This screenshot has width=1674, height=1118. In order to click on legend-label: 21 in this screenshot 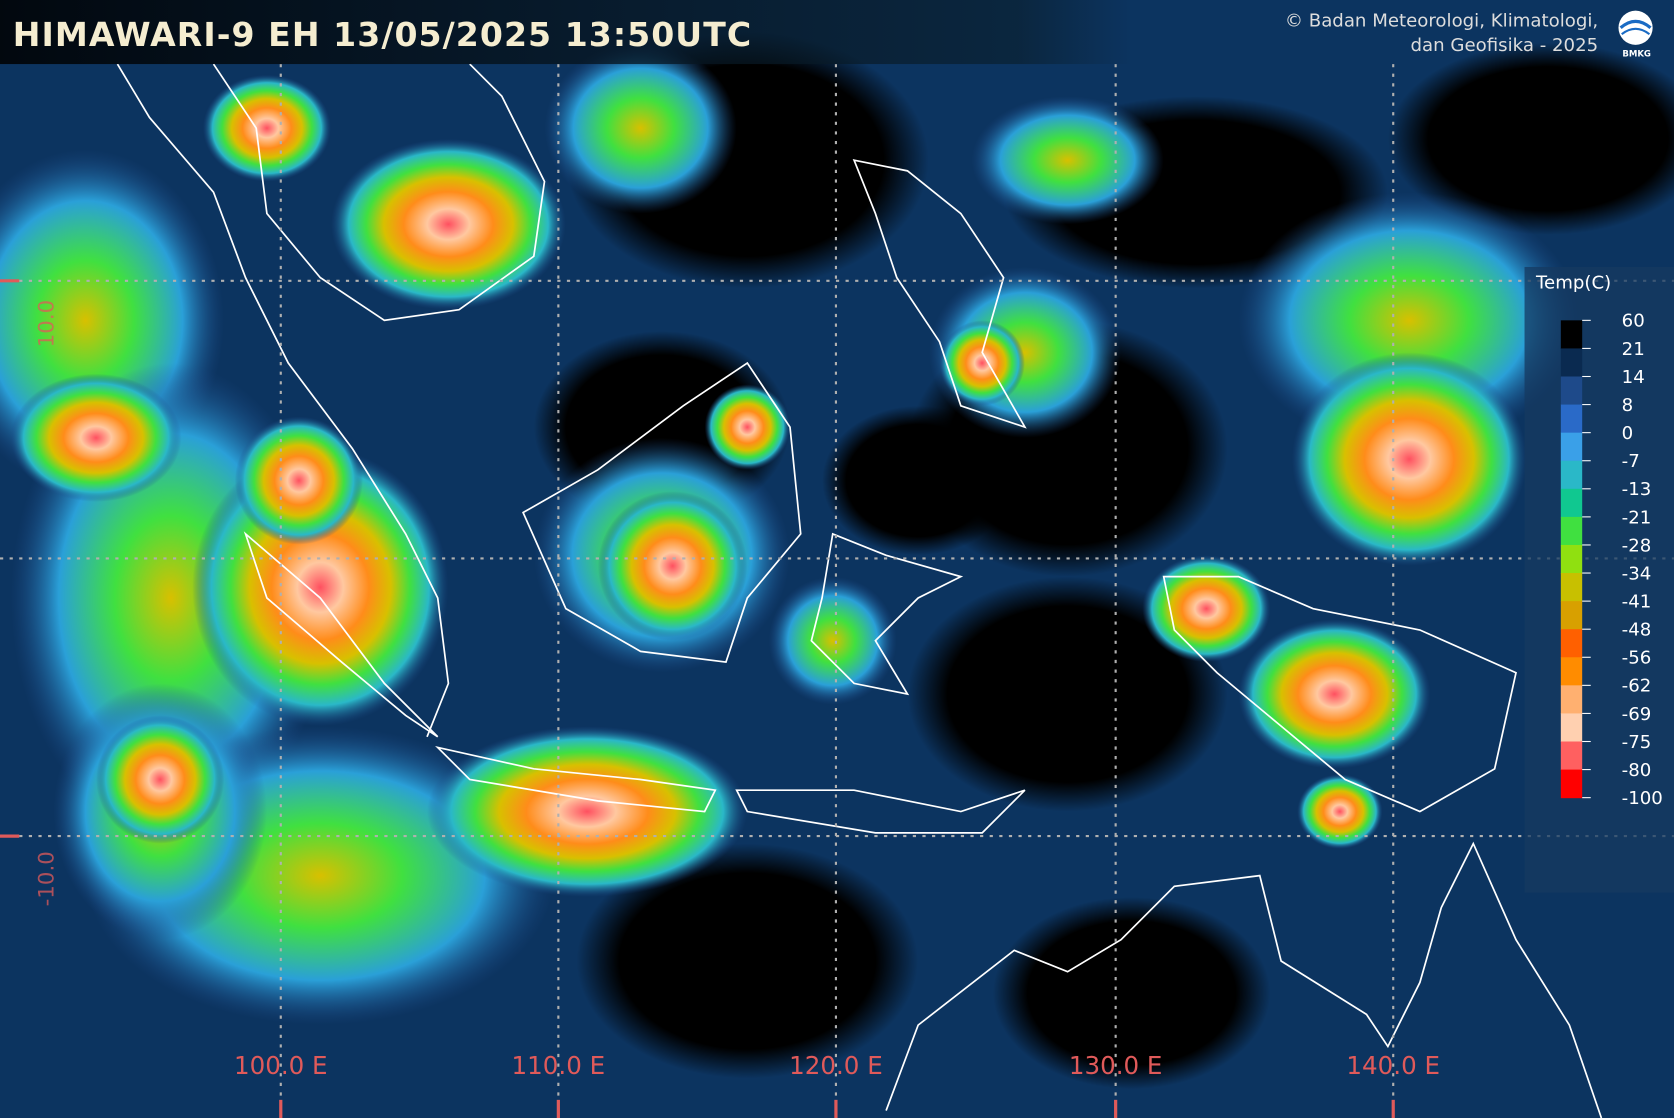, I will do `click(1633, 349)`.